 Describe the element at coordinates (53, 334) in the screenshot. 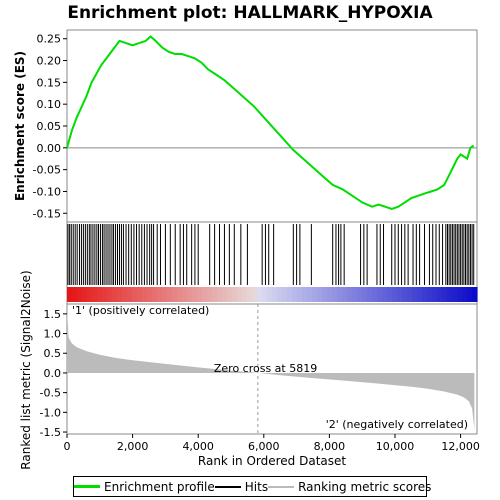

I see `metric-y-tick-label: 1.0` at that location.